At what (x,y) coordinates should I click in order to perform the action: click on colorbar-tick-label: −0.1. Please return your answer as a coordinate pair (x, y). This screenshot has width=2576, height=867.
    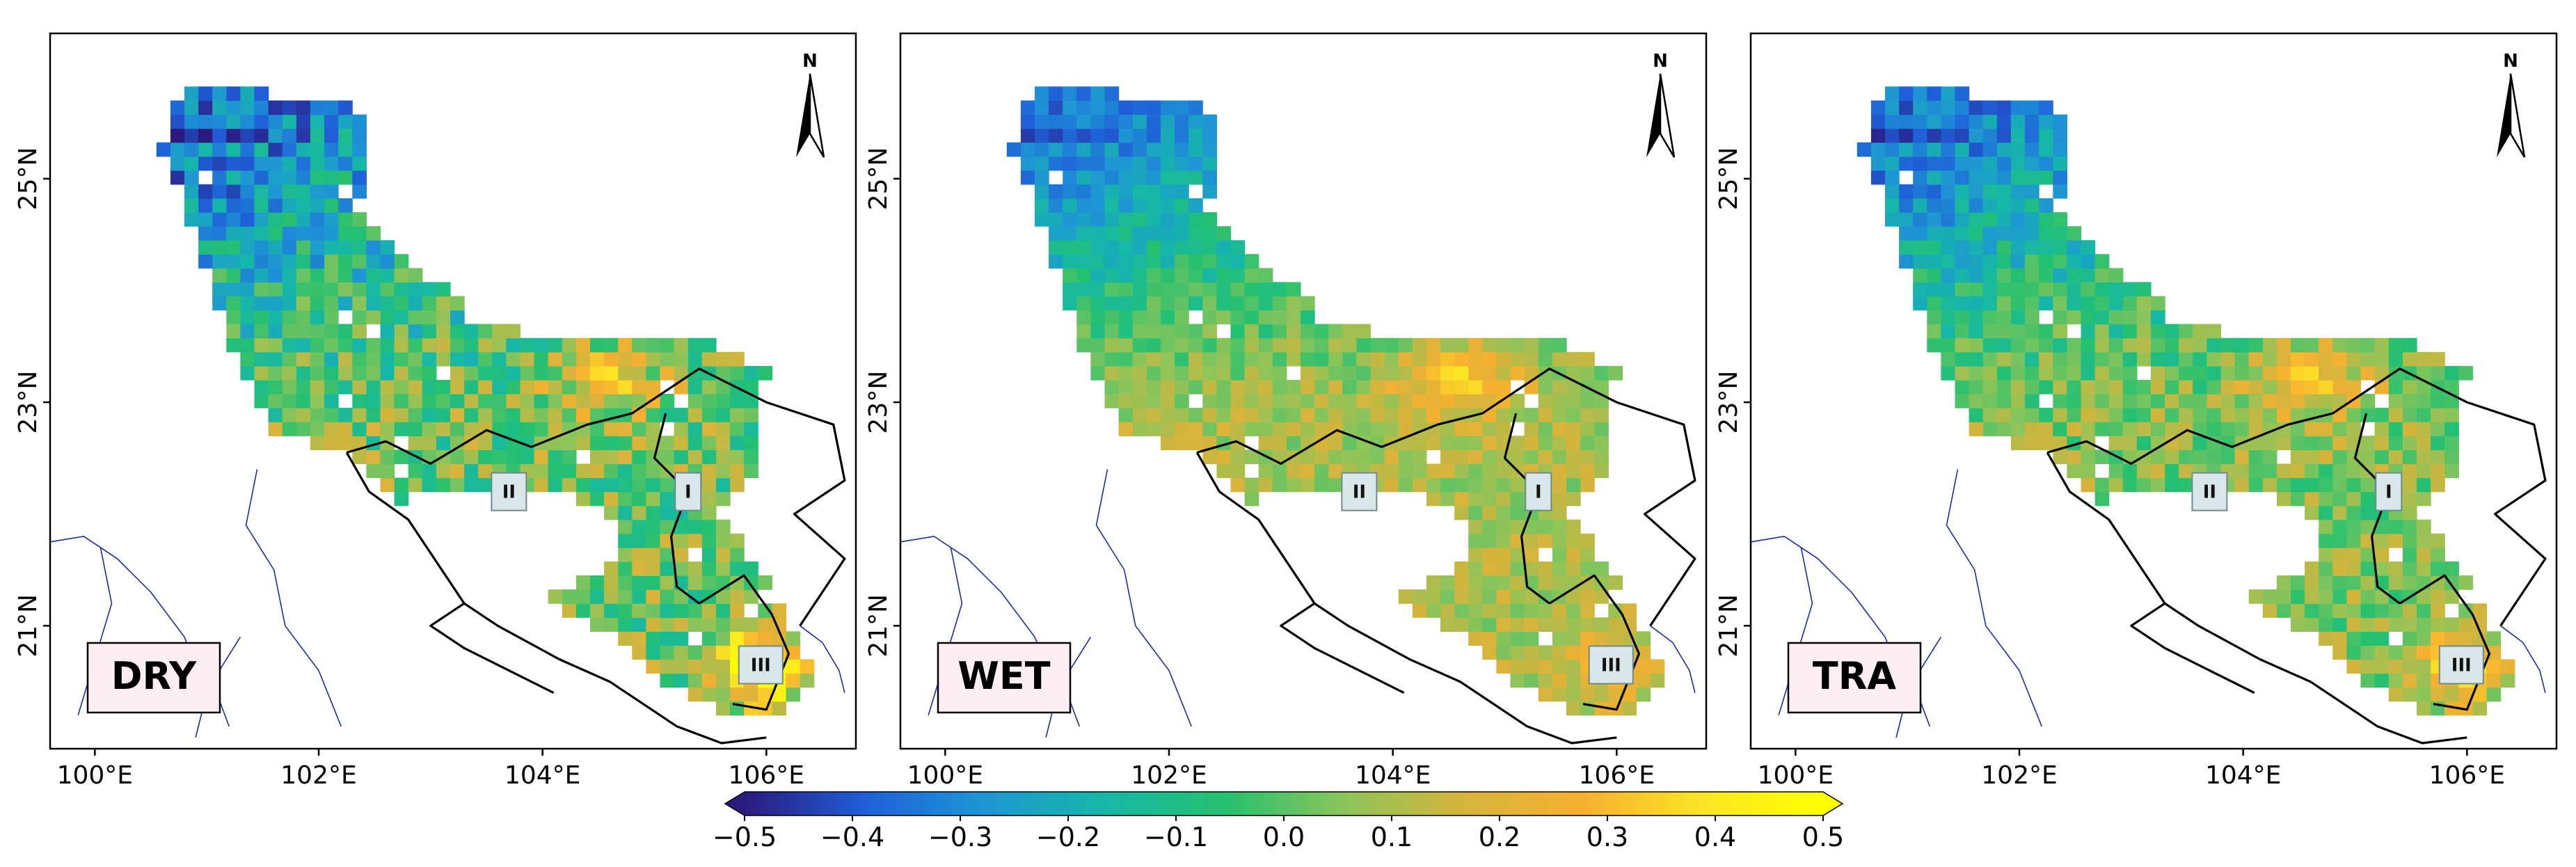
    Looking at the image, I should click on (1176, 837).